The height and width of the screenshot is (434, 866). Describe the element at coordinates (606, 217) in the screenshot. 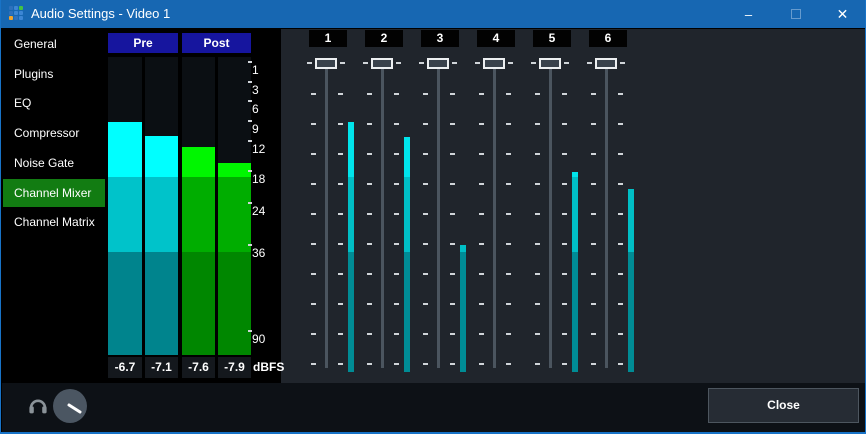

I see `channel-6-slider-track` at that location.